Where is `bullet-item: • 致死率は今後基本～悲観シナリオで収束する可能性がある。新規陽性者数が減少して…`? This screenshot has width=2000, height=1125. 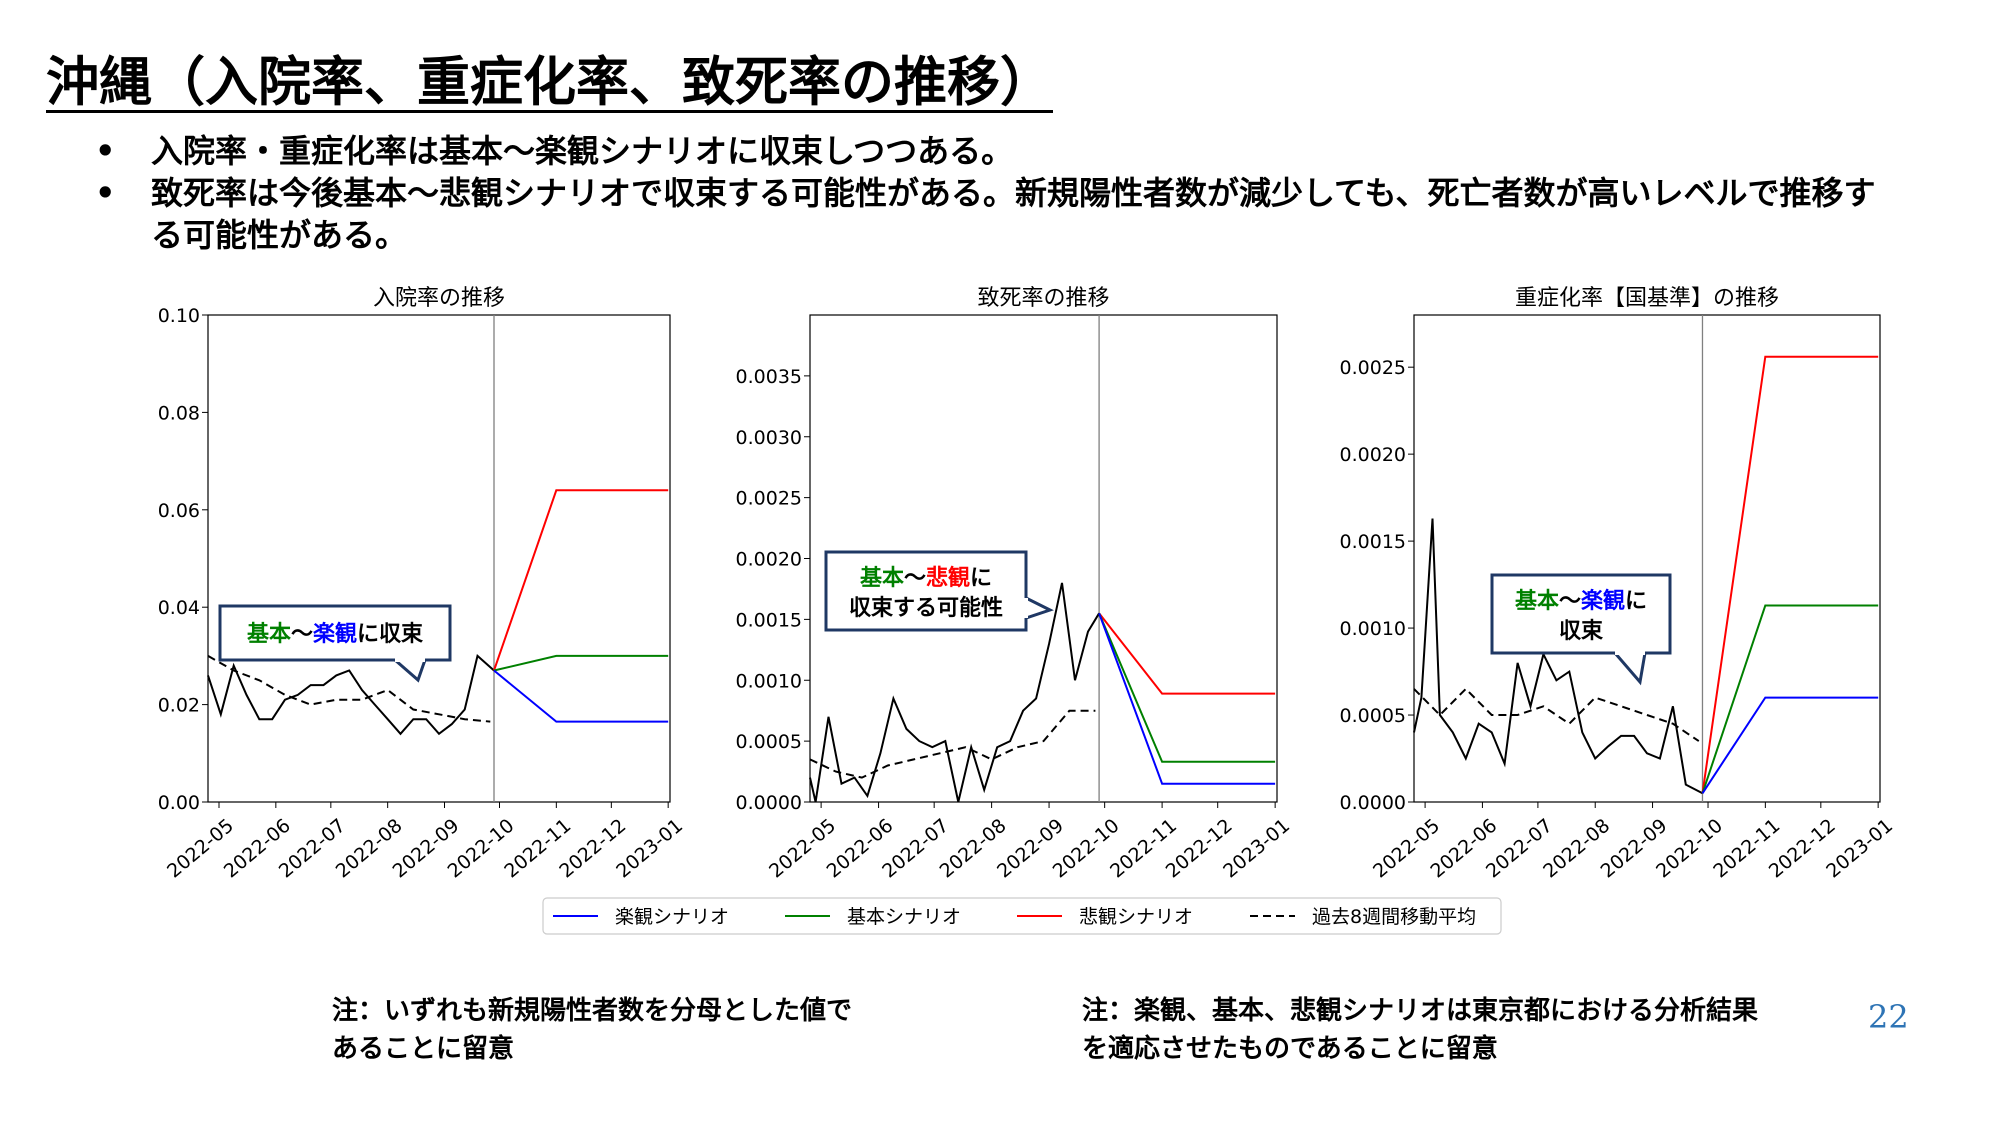
bullet-item: • 致死率は今後基本～悲観シナリオで収束する可能性がある。新規陽性者数が減少して… is located at coordinates (995, 214).